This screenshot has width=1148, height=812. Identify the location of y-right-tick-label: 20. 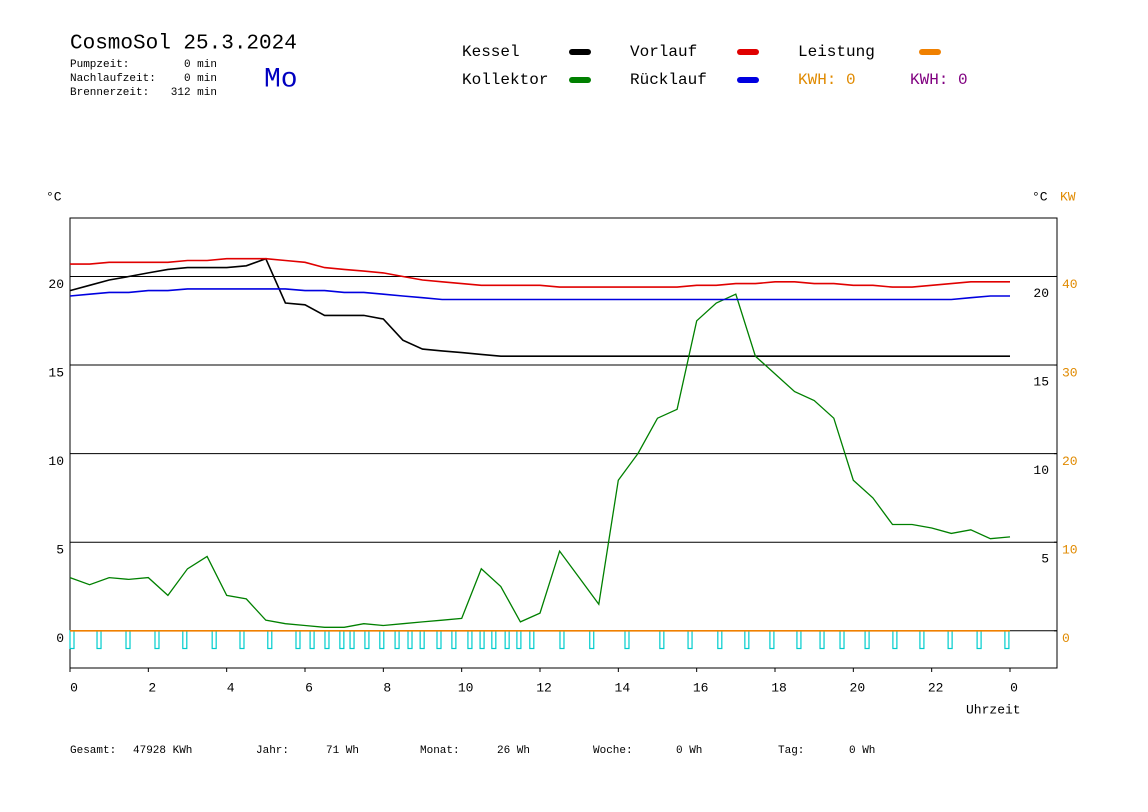
(1041, 293).